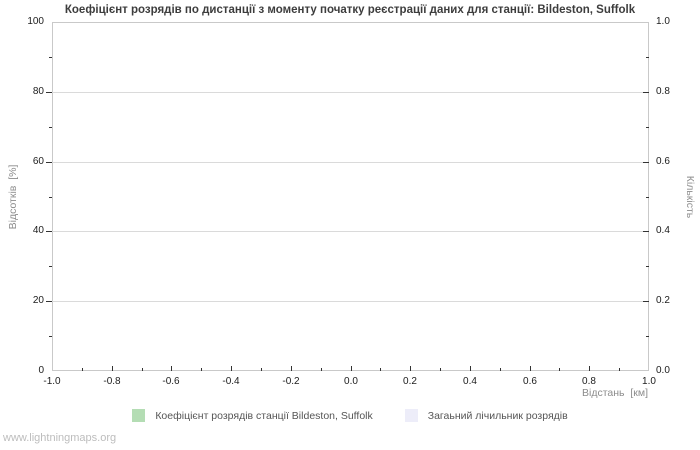 This screenshot has height=450, width=700. I want to click on legend-item-total-counter: Загаьний лічильник розрядів, so click(486, 415).